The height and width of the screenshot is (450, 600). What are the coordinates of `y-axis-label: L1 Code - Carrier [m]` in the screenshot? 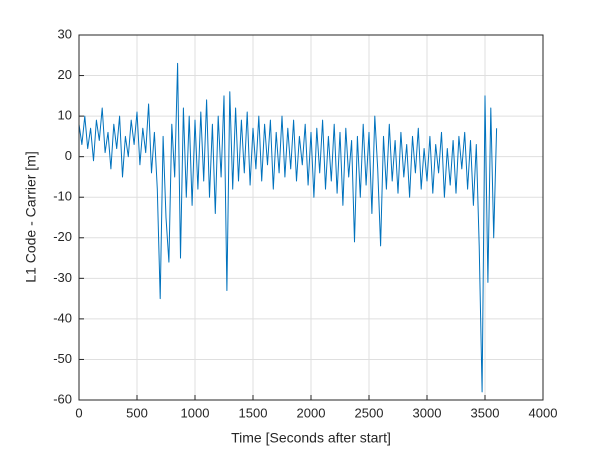 It's located at (31, 216).